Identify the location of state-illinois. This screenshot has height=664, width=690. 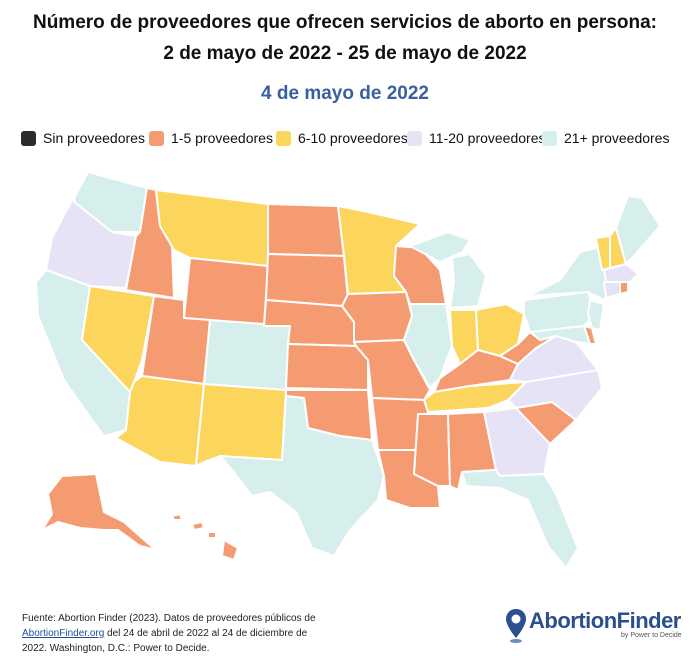
(428, 346).